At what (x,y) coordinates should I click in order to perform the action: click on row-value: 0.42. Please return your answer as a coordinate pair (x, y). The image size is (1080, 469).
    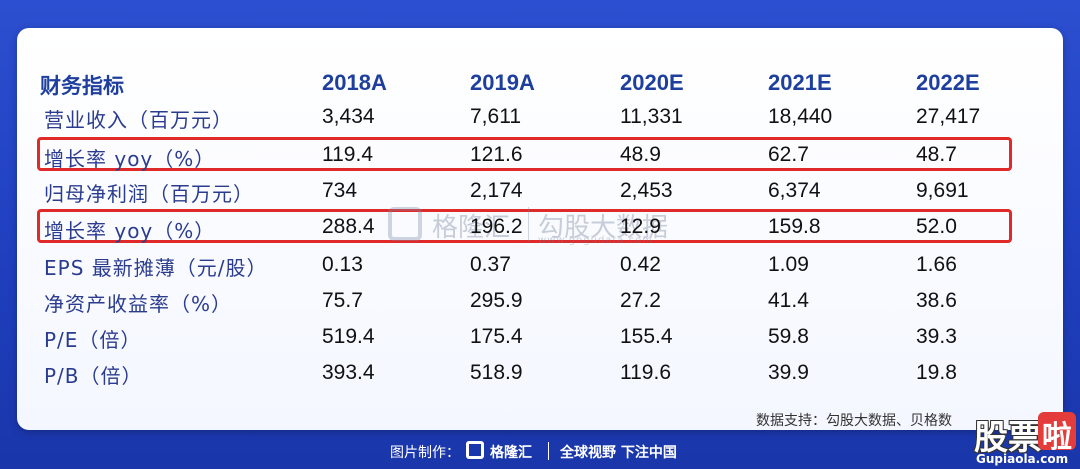
    Looking at the image, I should click on (640, 264).